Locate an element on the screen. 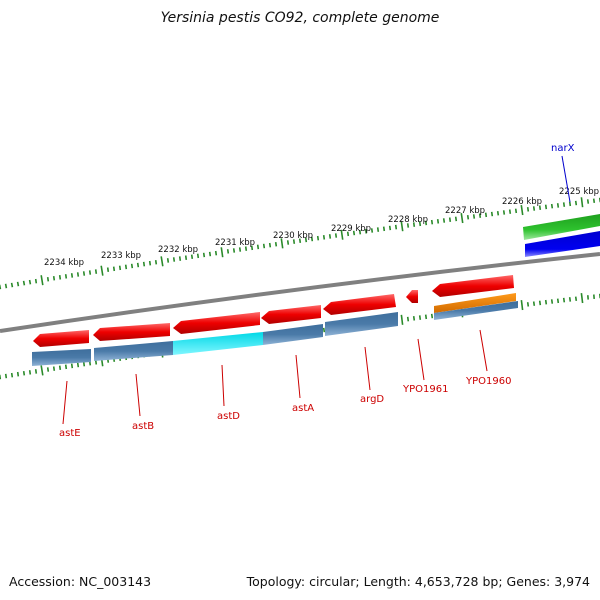 The height and width of the screenshot is (600, 600). gene-arrow-astA is located at coordinates (291, 314).